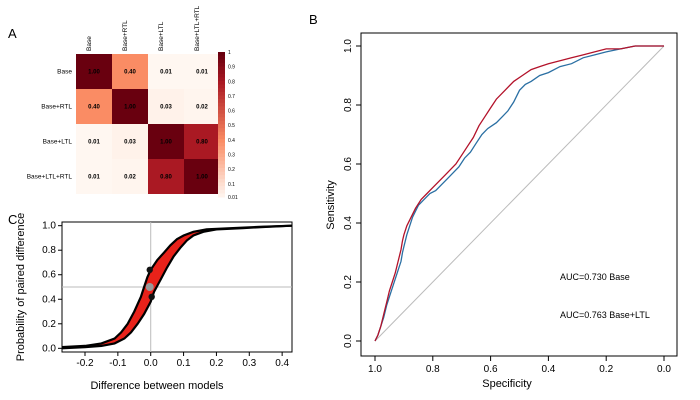 The image size is (700, 400). What do you see at coordinates (231, 126) in the screenshot?
I see `colorbar-tick-label: 0.5` at bounding box center [231, 126].